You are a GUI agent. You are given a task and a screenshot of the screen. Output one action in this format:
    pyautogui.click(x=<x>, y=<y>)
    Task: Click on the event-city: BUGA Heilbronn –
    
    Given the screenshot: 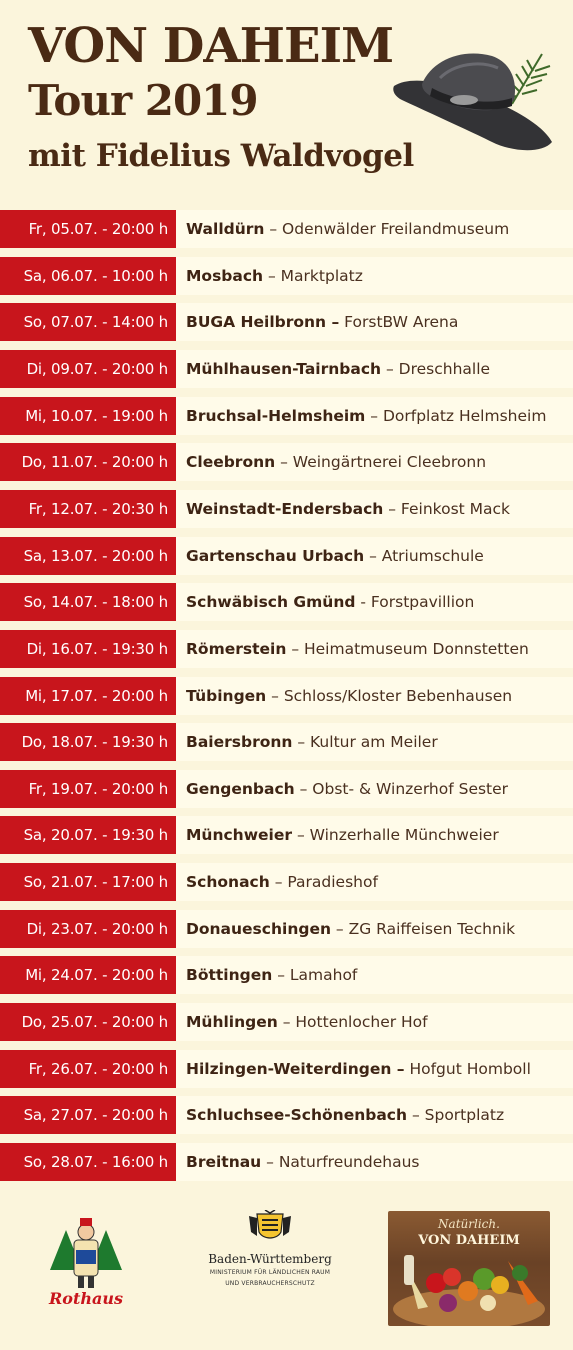 What is the action you would take?
    pyautogui.click(x=263, y=322)
    